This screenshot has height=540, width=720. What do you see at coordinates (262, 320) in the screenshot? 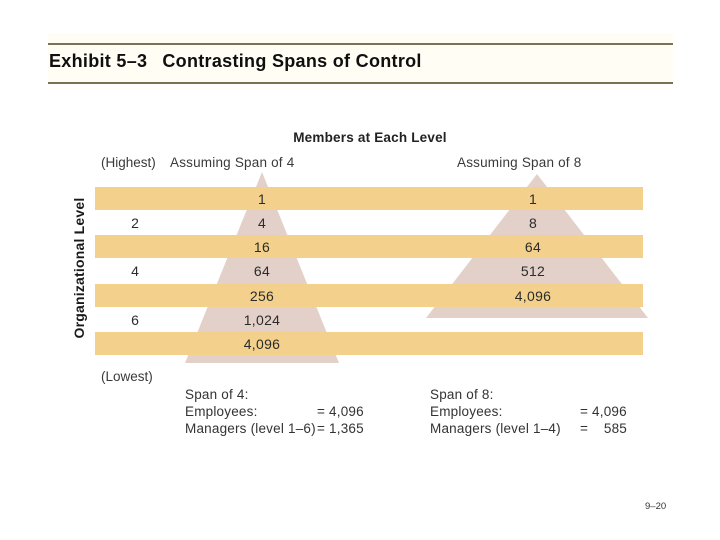
I see `span4-value-level6: 1,024` at bounding box center [262, 320].